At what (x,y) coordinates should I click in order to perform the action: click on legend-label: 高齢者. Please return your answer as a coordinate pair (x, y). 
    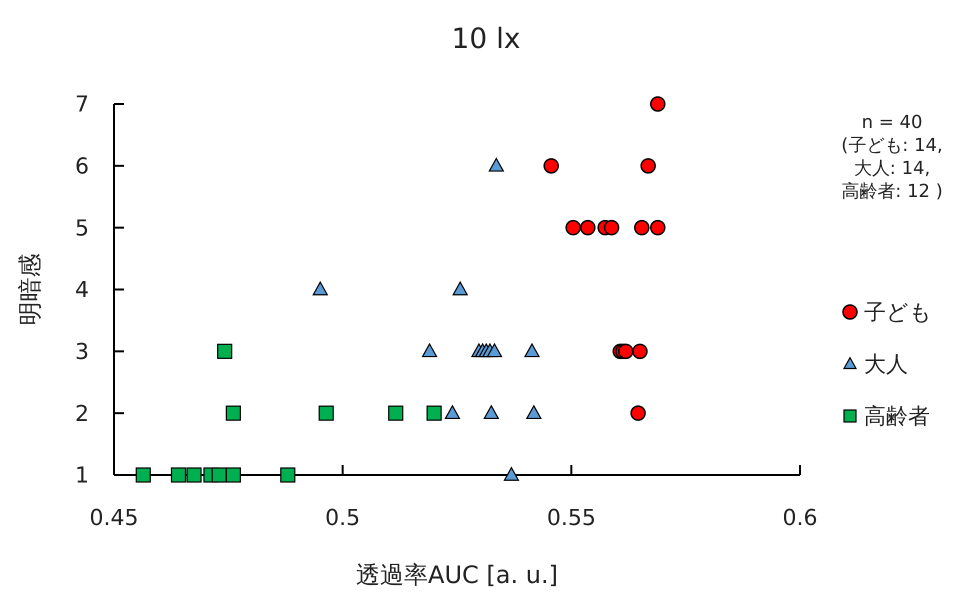
    Looking at the image, I should click on (897, 417).